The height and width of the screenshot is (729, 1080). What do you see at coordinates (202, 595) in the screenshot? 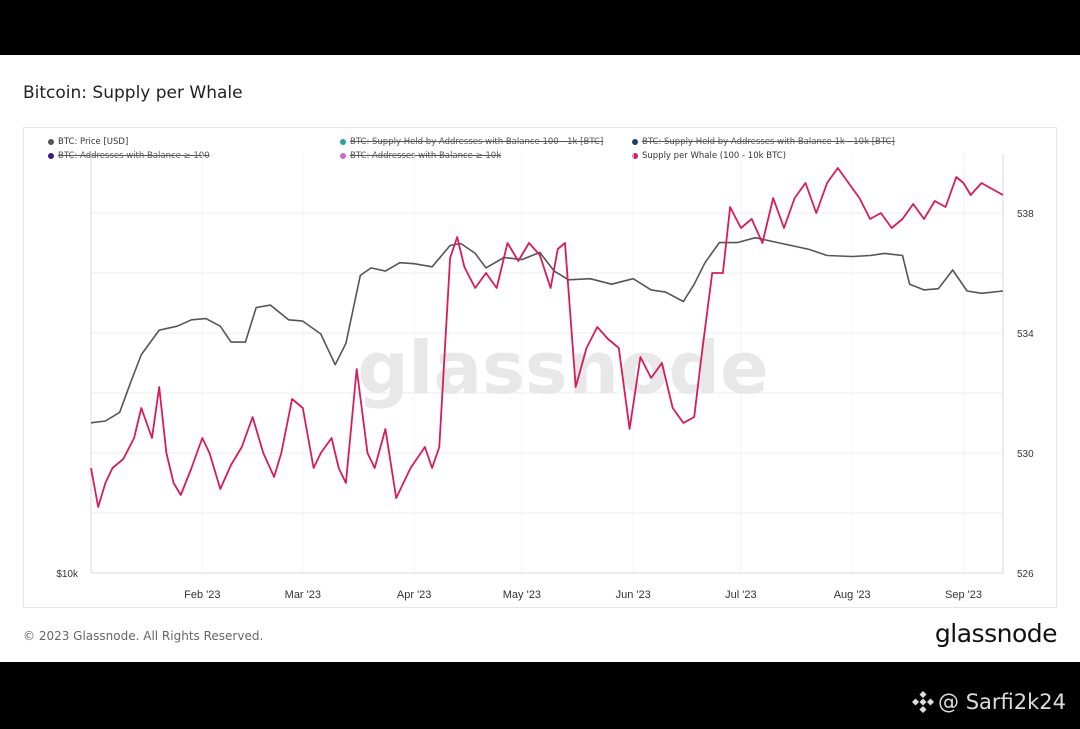
I see `x-tick-label: Feb '23` at bounding box center [202, 595].